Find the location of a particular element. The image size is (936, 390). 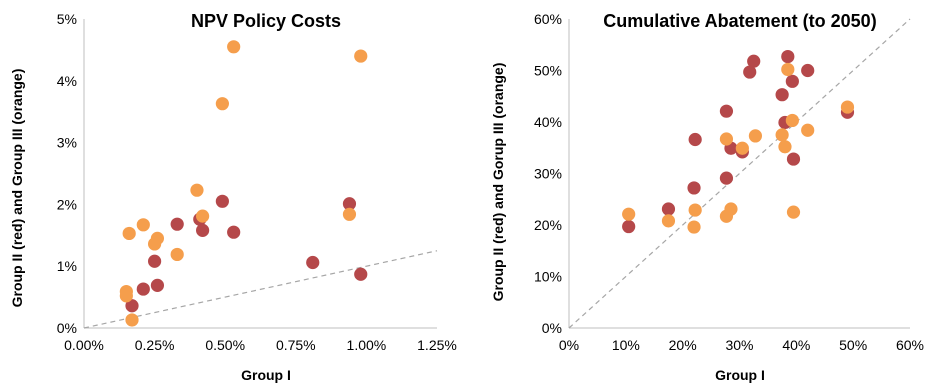

y-tick-label: 50% is located at coordinates (548, 71).